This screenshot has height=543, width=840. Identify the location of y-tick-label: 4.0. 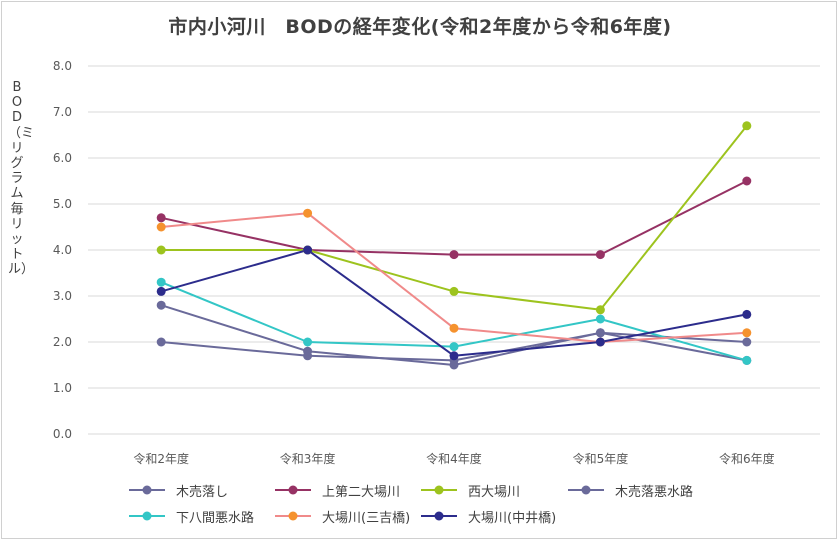
(62, 250).